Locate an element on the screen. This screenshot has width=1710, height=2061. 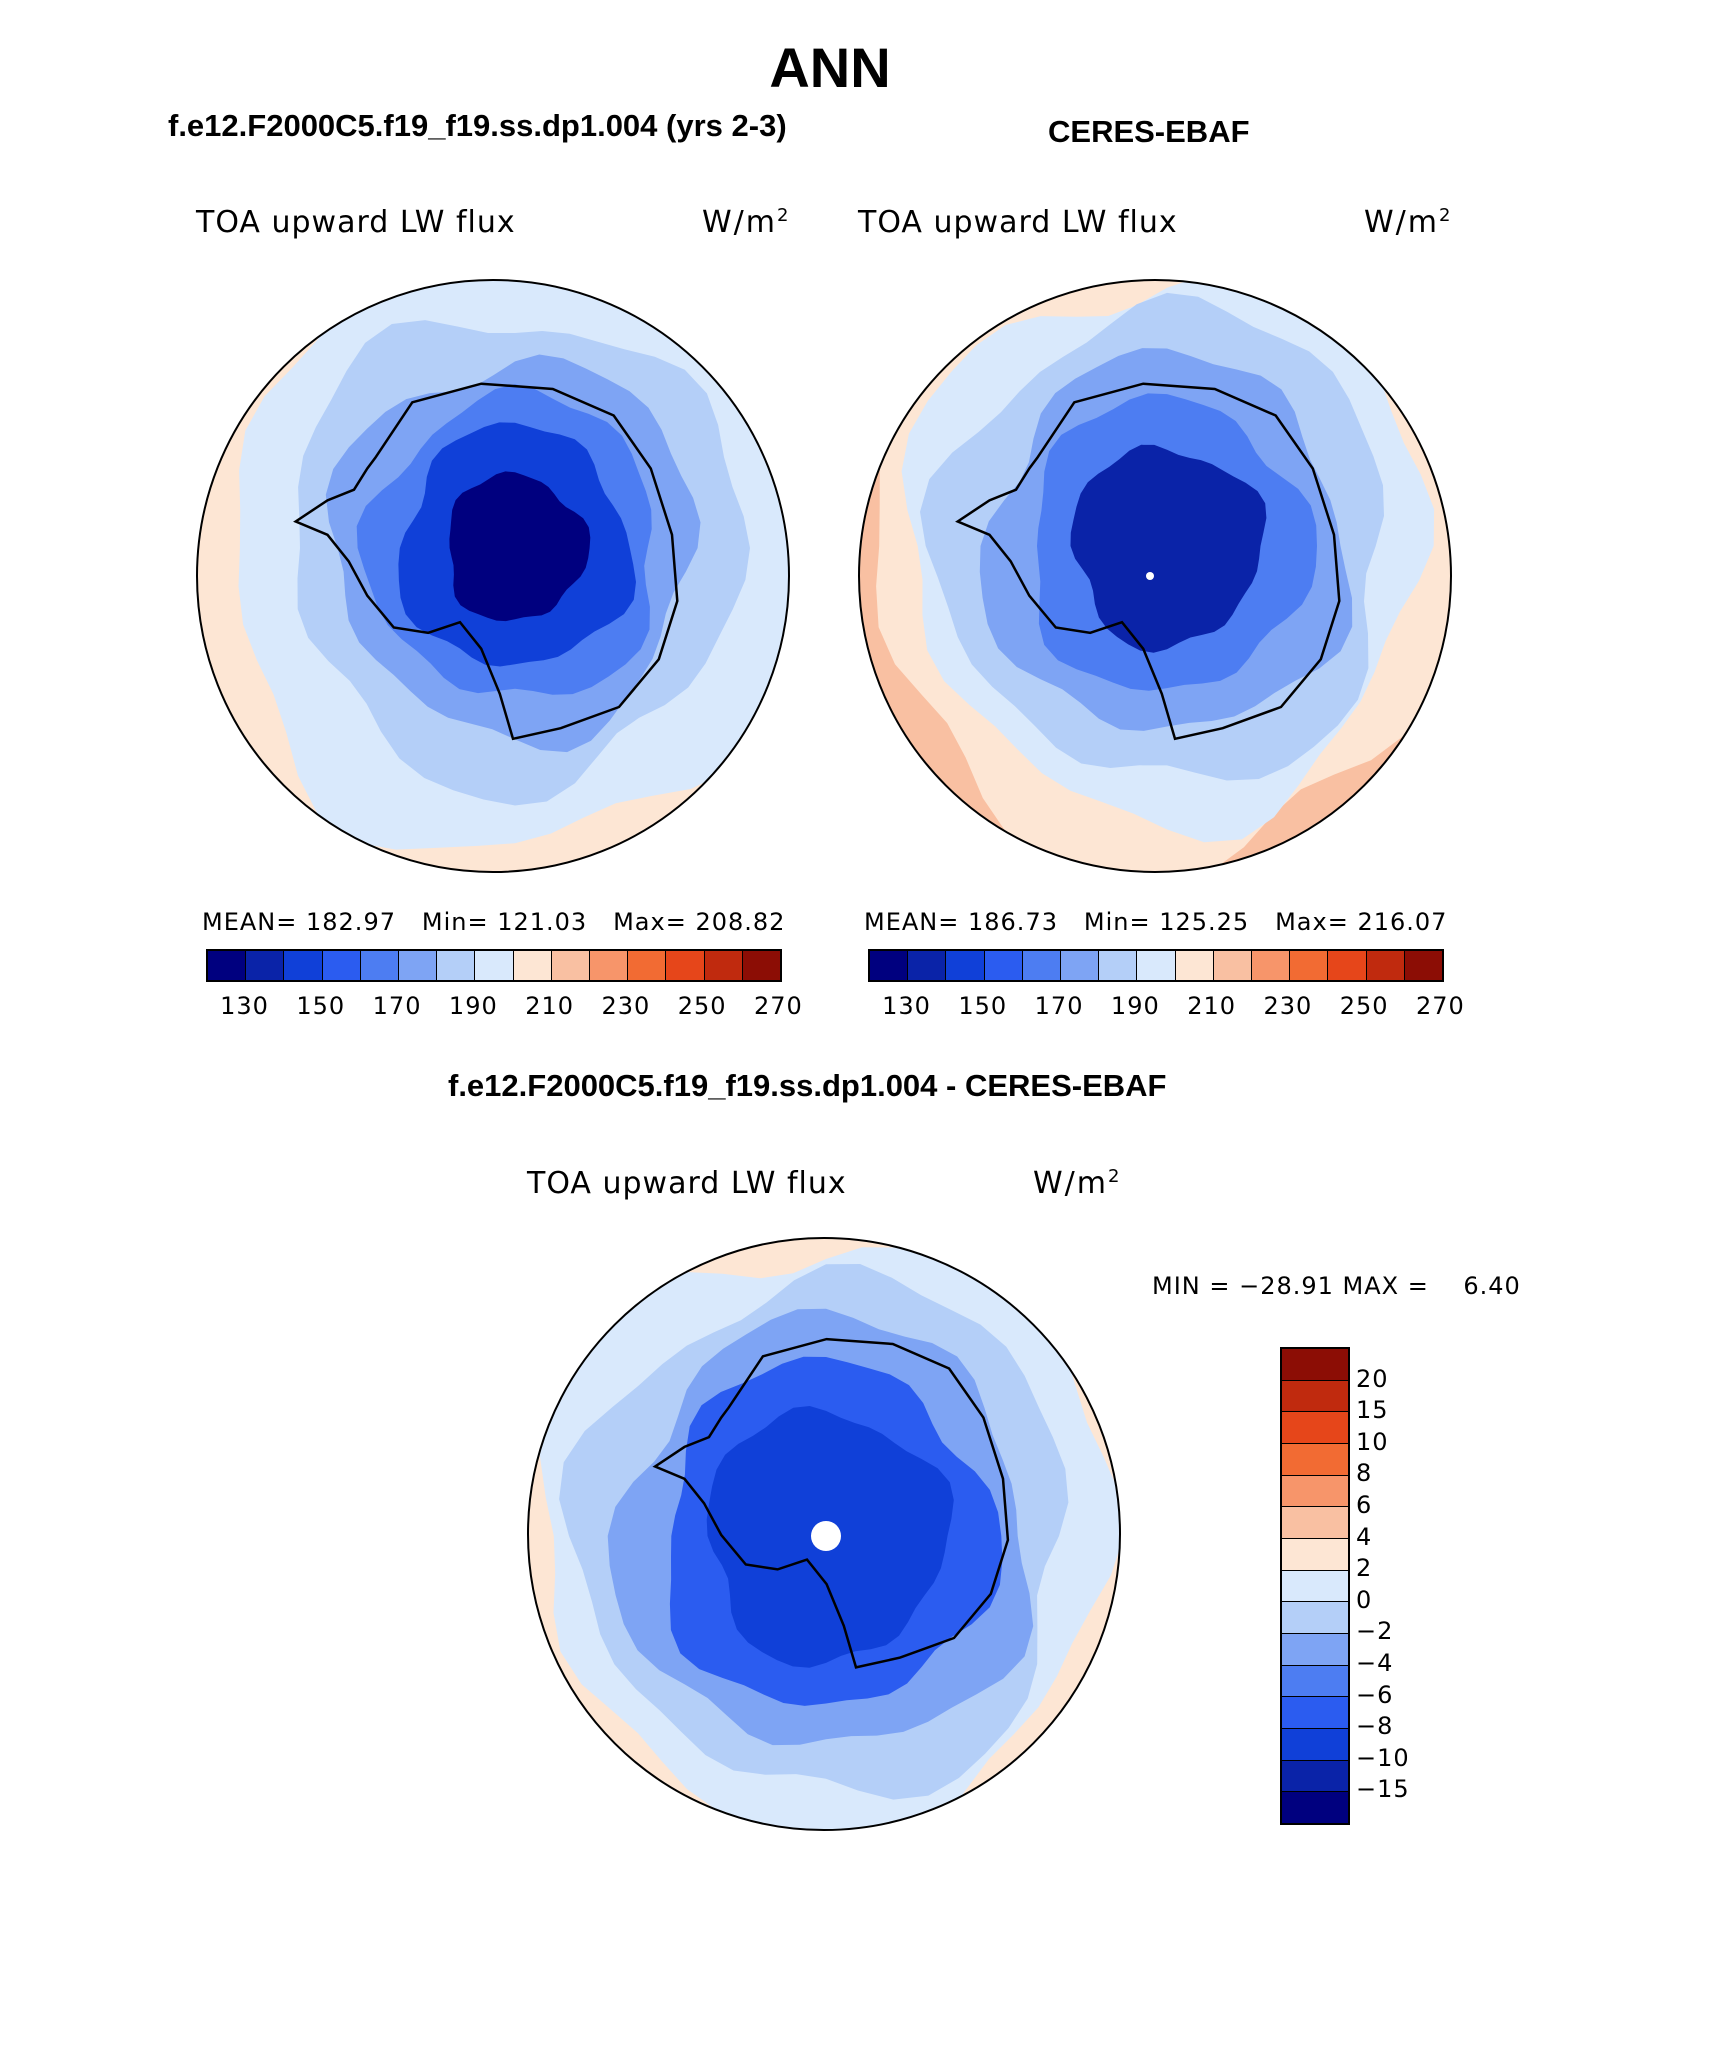
colorbar-tick-label: 0 is located at coordinates (1364, 1599).